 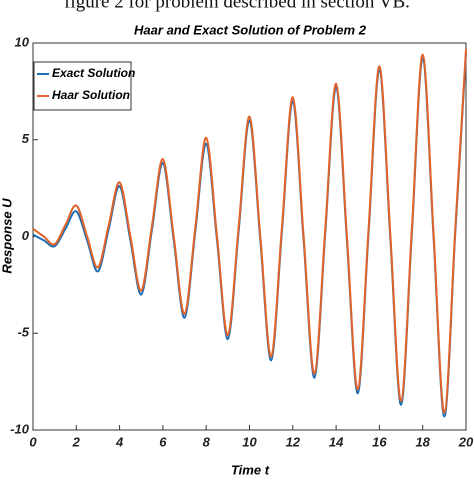 I want to click on legend-box, so click(x=82, y=86).